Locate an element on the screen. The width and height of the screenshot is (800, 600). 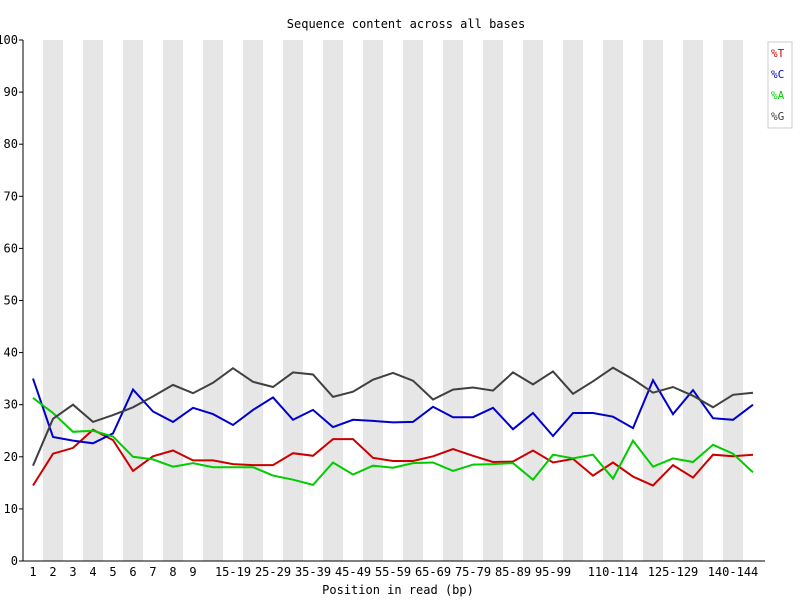
x-tick-label: 110-114 is located at coordinates (613, 572).